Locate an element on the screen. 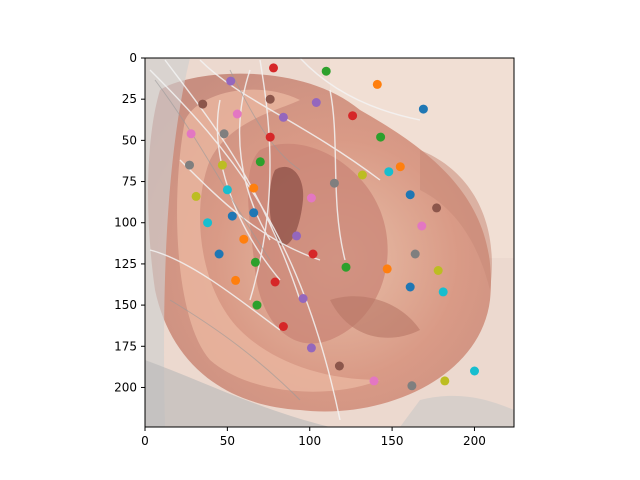  y-tick-label-6: 150 is located at coordinates (125, 305).